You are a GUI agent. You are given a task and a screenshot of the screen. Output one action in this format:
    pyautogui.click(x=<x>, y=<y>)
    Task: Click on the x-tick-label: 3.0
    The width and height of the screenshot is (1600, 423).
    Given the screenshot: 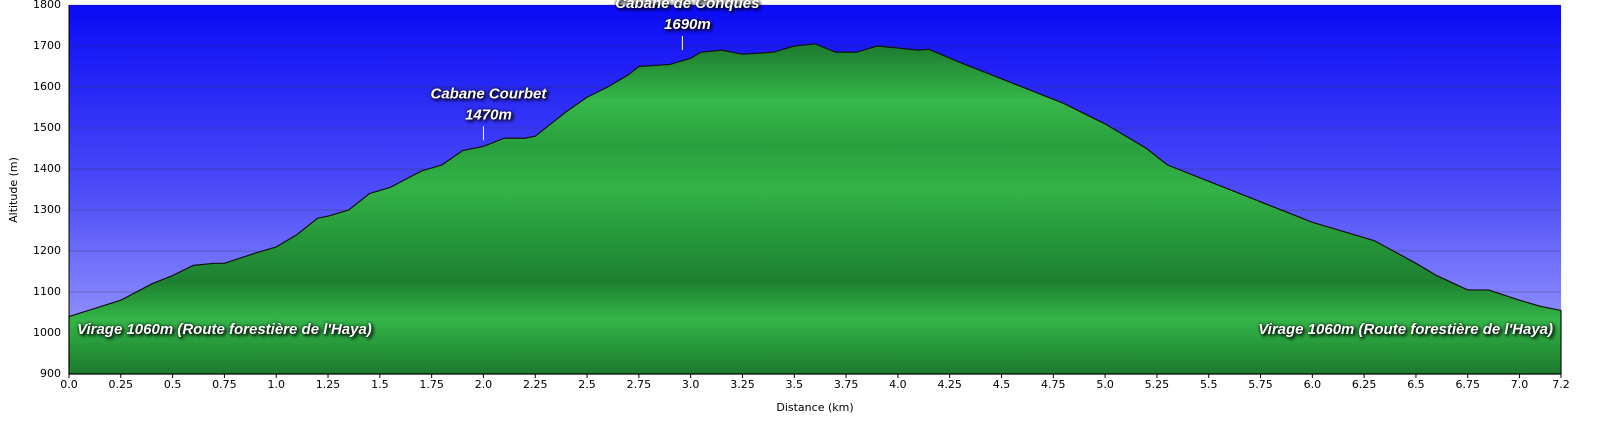 What is the action you would take?
    pyautogui.click(x=691, y=384)
    